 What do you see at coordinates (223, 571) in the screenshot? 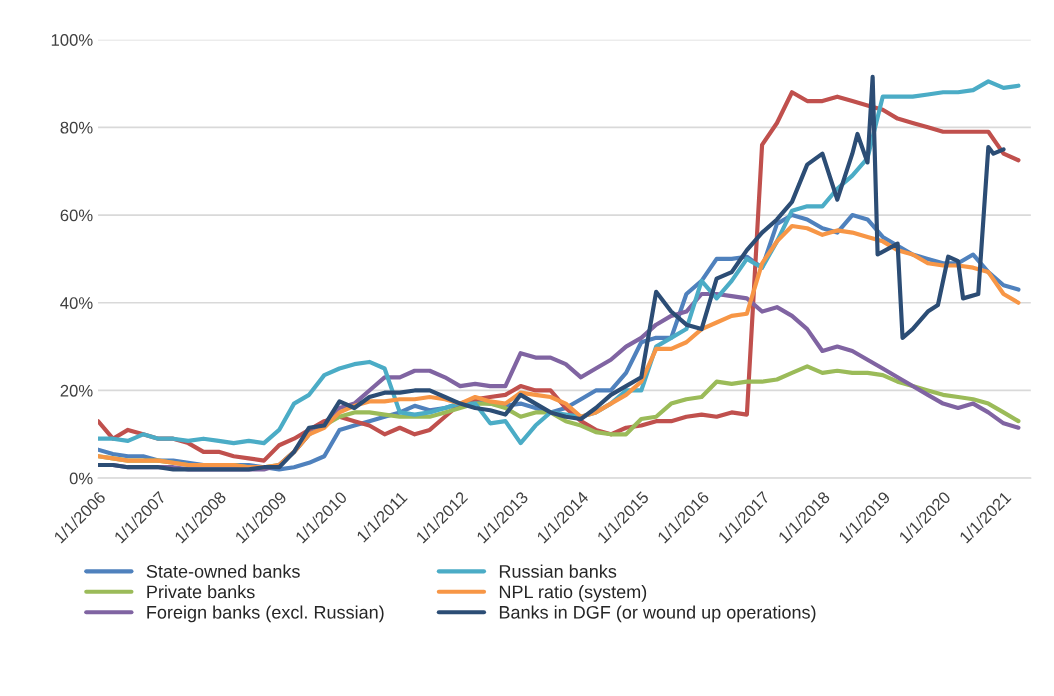
I see `legend-label: State-owned banks` at bounding box center [223, 571].